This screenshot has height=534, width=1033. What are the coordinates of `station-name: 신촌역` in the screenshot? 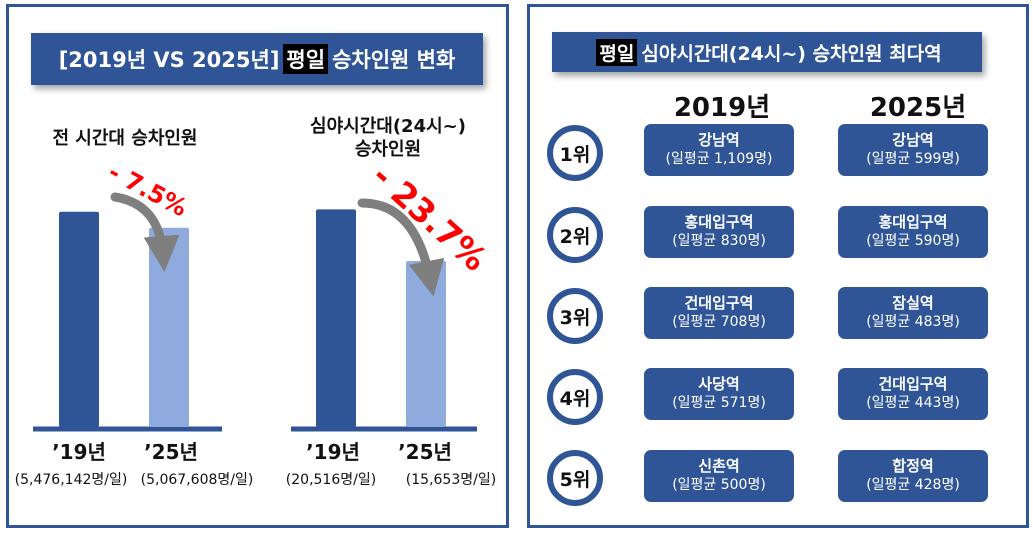 It's located at (719, 466).